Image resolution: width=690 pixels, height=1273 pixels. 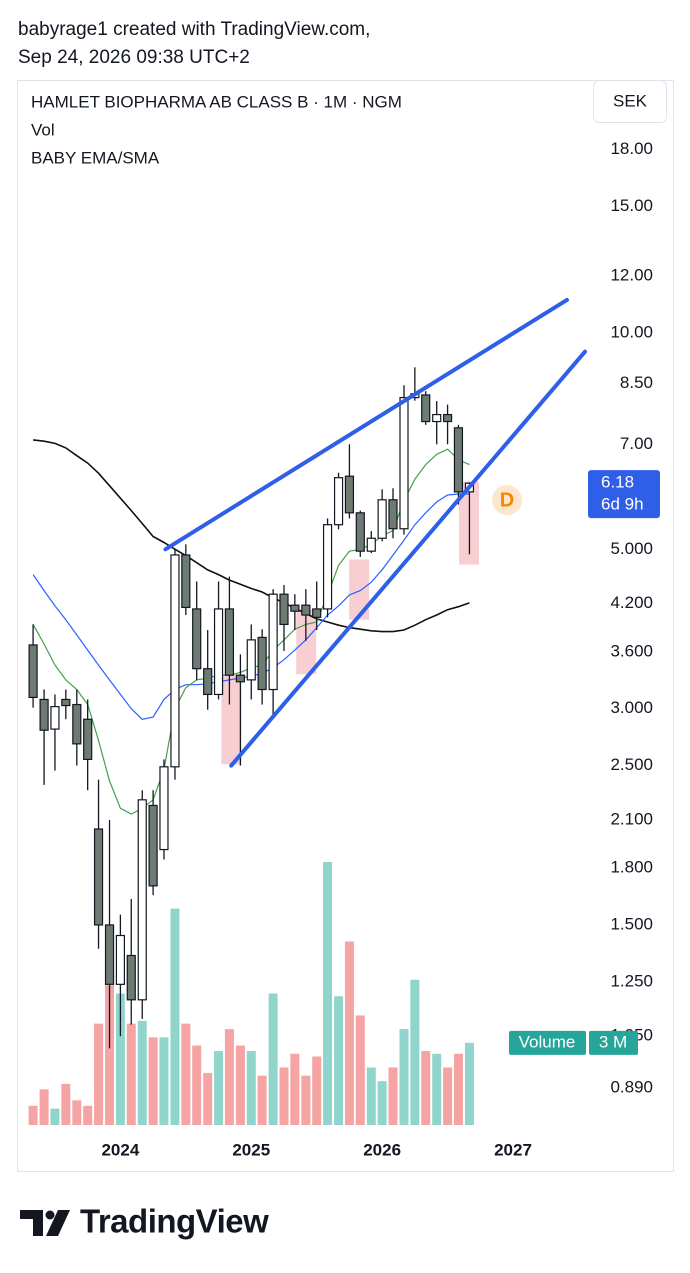 I want to click on x-tick-label: 2025, so click(x=251, y=1149).